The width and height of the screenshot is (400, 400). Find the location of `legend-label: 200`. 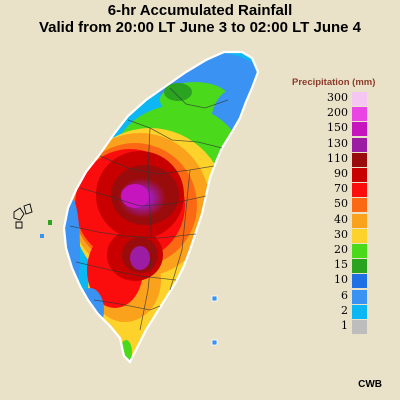

legend-label: 200 is located at coordinates (337, 113).